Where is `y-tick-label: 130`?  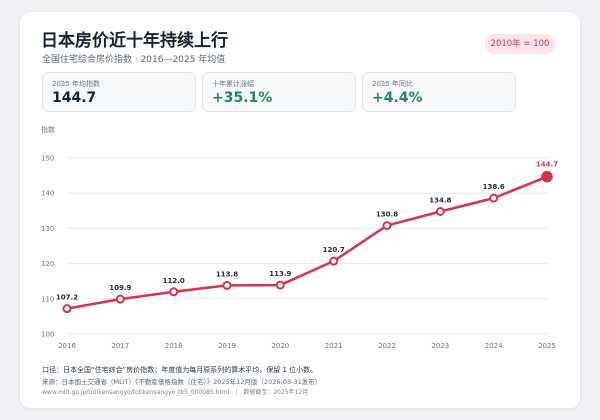 y-tick-label: 130 is located at coordinates (47, 229).